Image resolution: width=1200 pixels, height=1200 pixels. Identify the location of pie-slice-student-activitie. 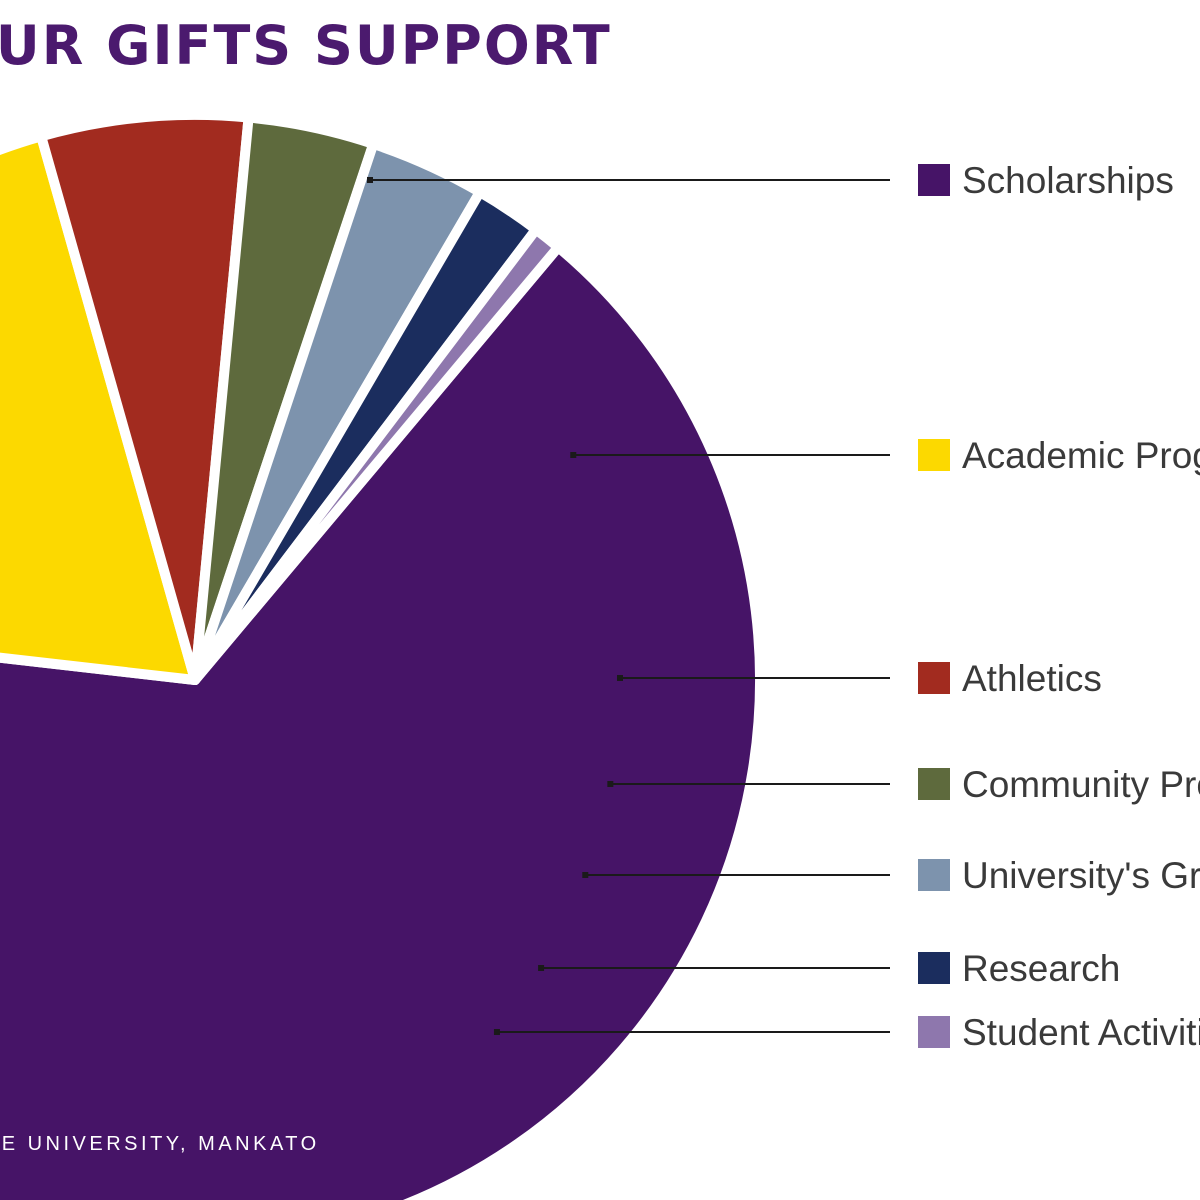
(377, 454).